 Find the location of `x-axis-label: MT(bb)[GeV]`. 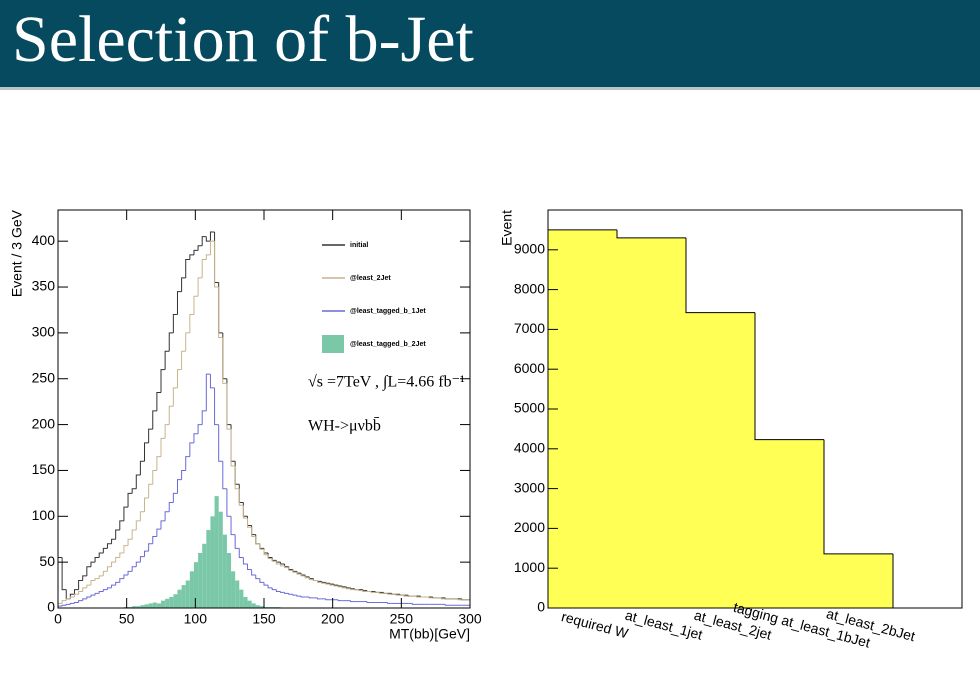

x-axis-label: MT(bb)[GeV] is located at coordinates (429, 634).